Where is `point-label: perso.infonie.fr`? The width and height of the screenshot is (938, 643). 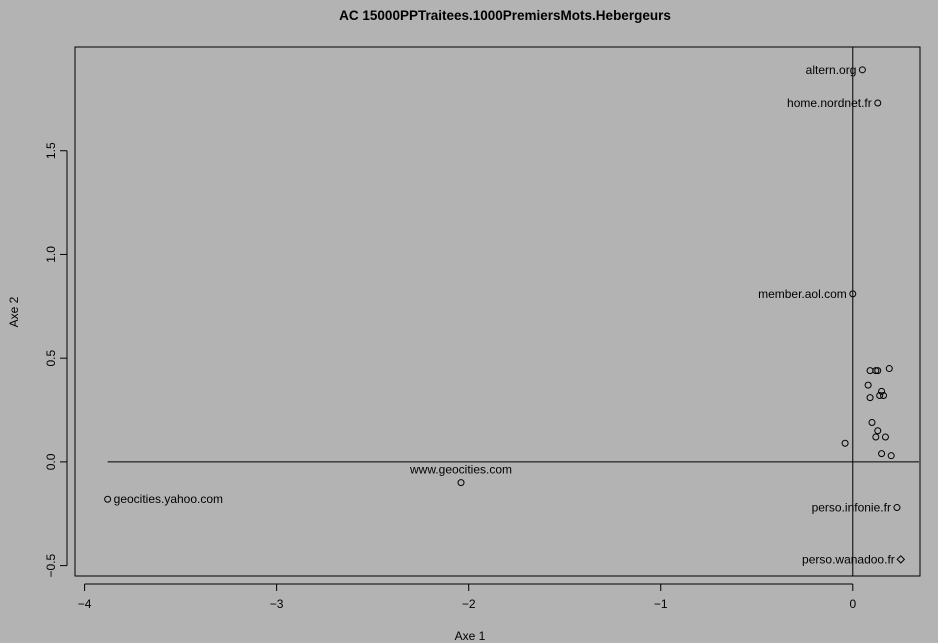 point-label: perso.infonie.fr is located at coordinates (851, 508).